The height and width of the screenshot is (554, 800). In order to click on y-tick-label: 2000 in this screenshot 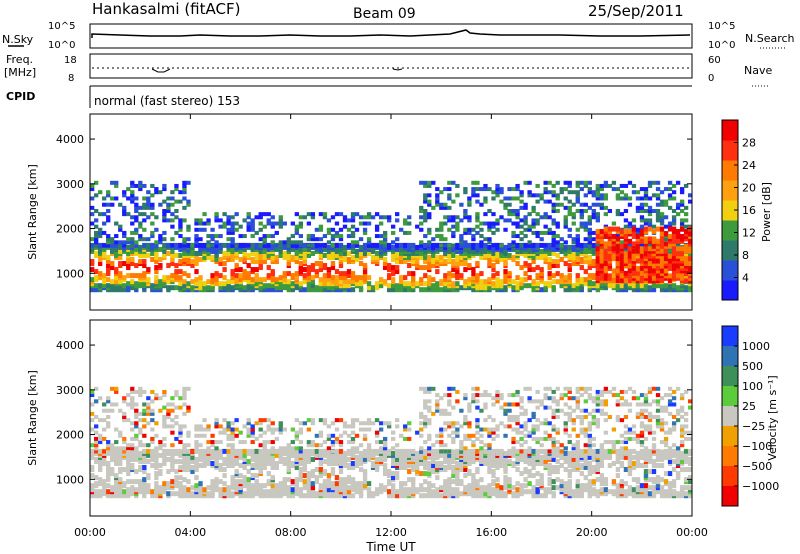, I will do `click(70, 229)`.